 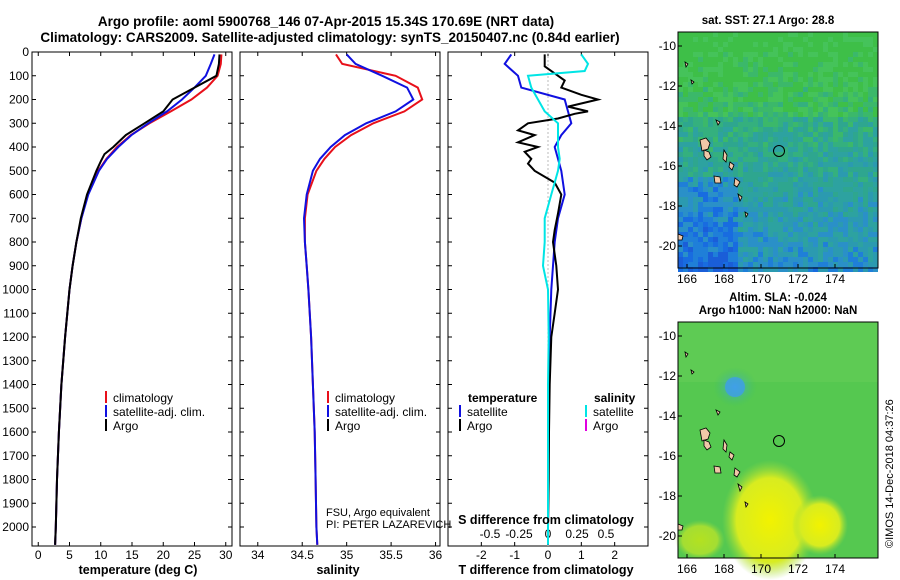 What do you see at coordinates (713, 151) in the screenshot?
I see `sst-map-islands` at bounding box center [713, 151].